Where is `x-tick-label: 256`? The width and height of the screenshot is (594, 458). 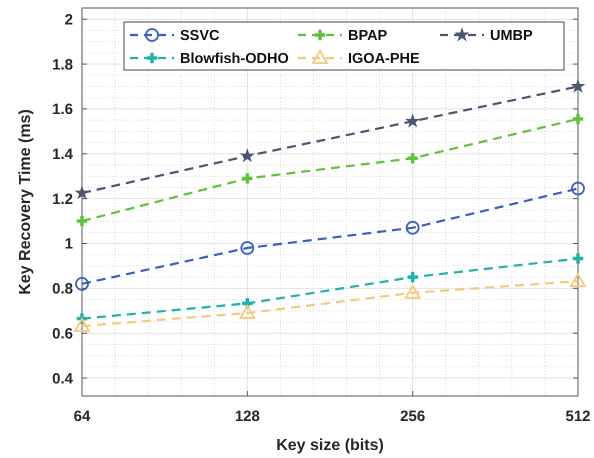 x-tick-label: 256 is located at coordinates (413, 416).